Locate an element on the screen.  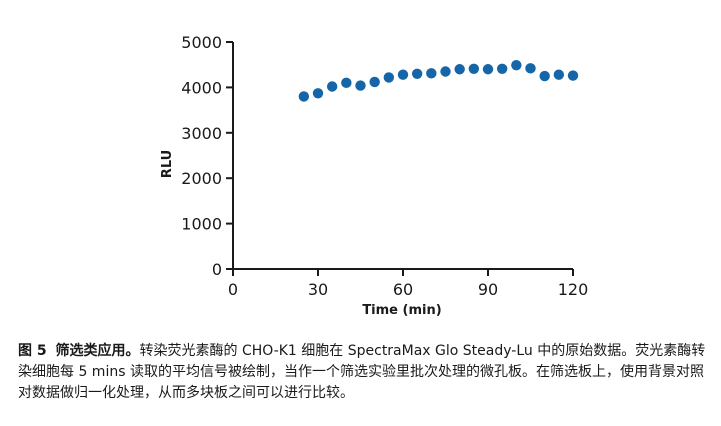
x-tick-label: 90 is located at coordinates (488, 289).